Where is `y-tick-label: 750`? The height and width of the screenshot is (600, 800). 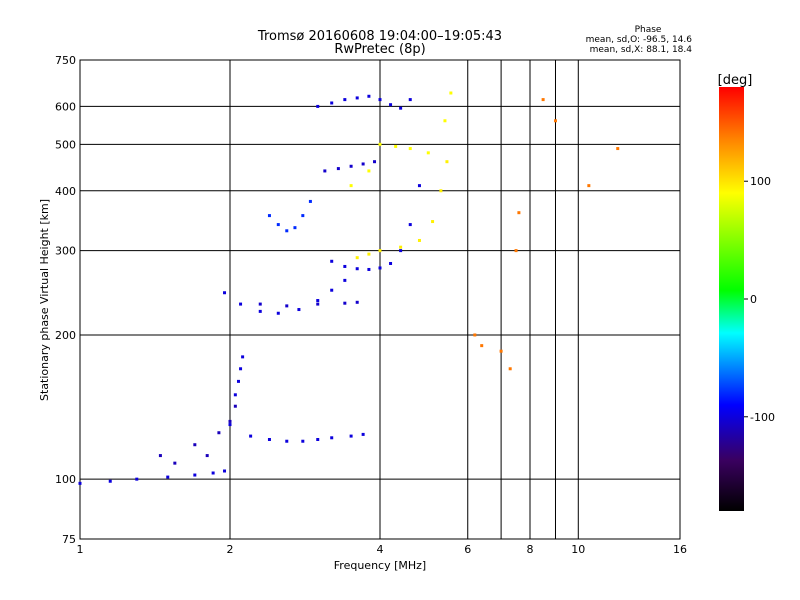
y-tick-label: 750 is located at coordinates (65, 60).